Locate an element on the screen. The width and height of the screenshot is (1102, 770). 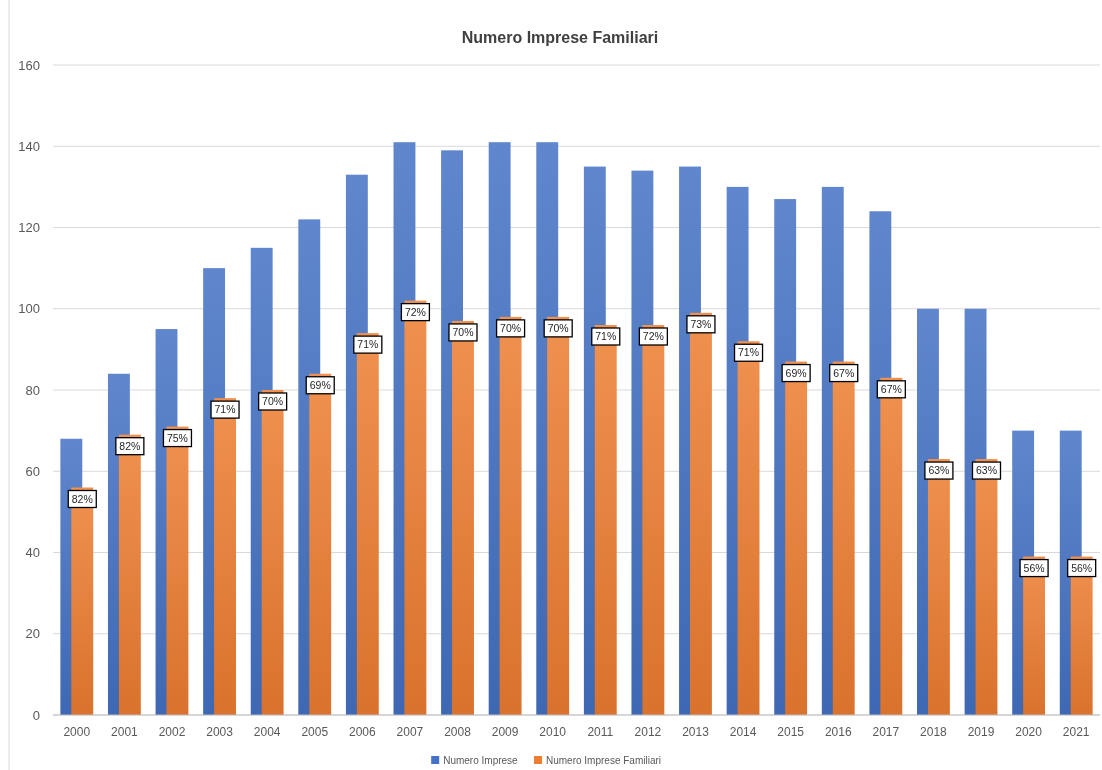
x-tick-label: 2000 is located at coordinates (77, 732).